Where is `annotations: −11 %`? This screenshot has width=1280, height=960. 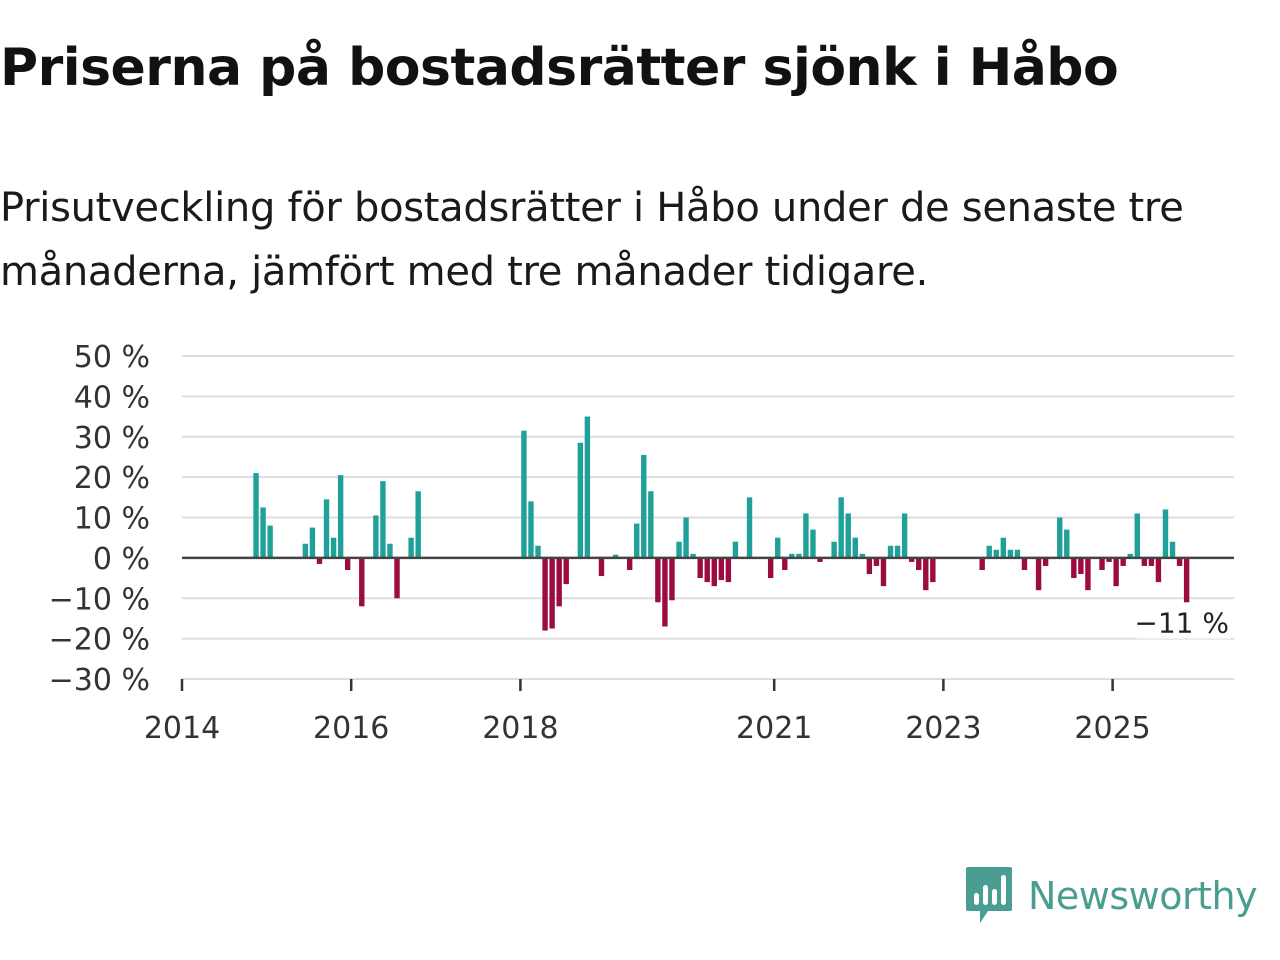
annotations: −11 % is located at coordinates (1182, 623).